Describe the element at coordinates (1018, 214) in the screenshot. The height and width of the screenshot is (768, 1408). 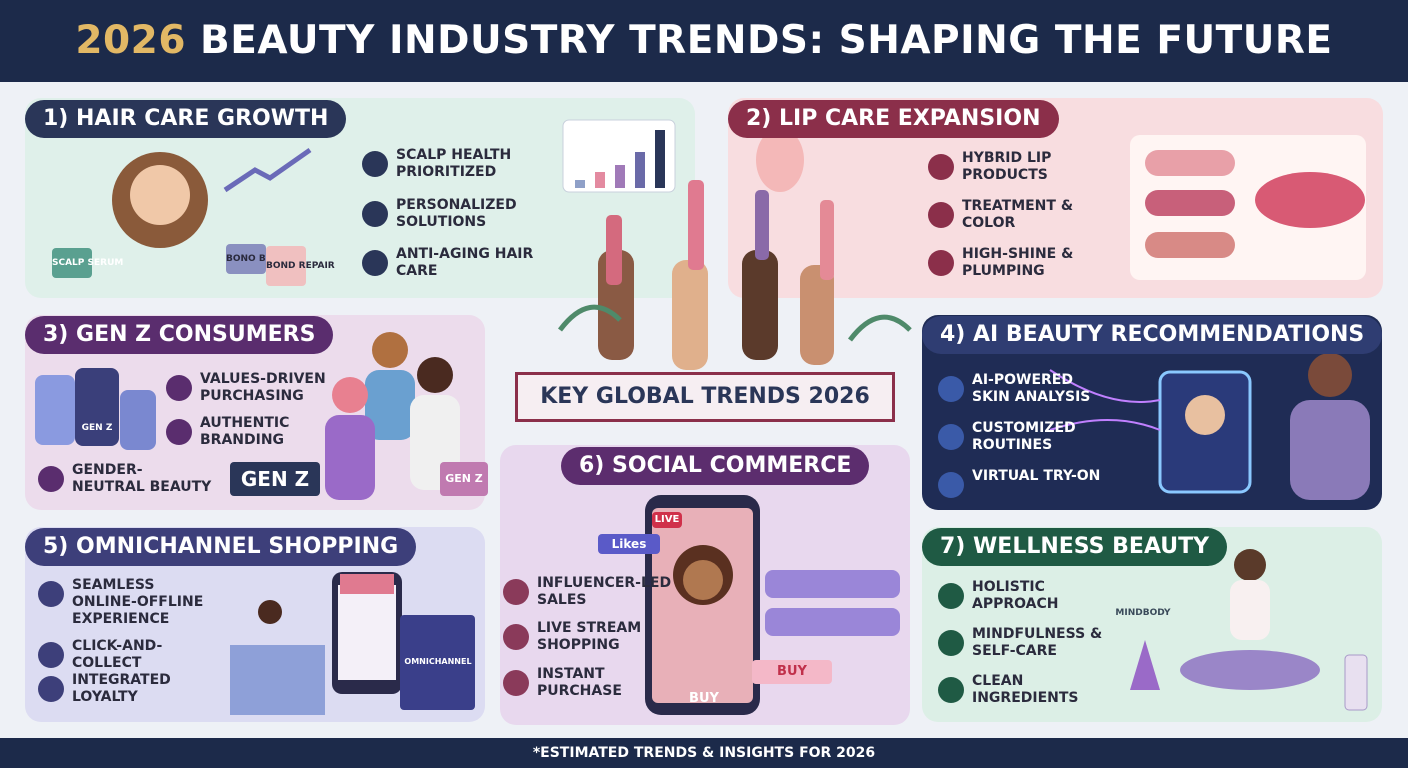
I see `item-text: TREATMENT & COLOR` at that location.